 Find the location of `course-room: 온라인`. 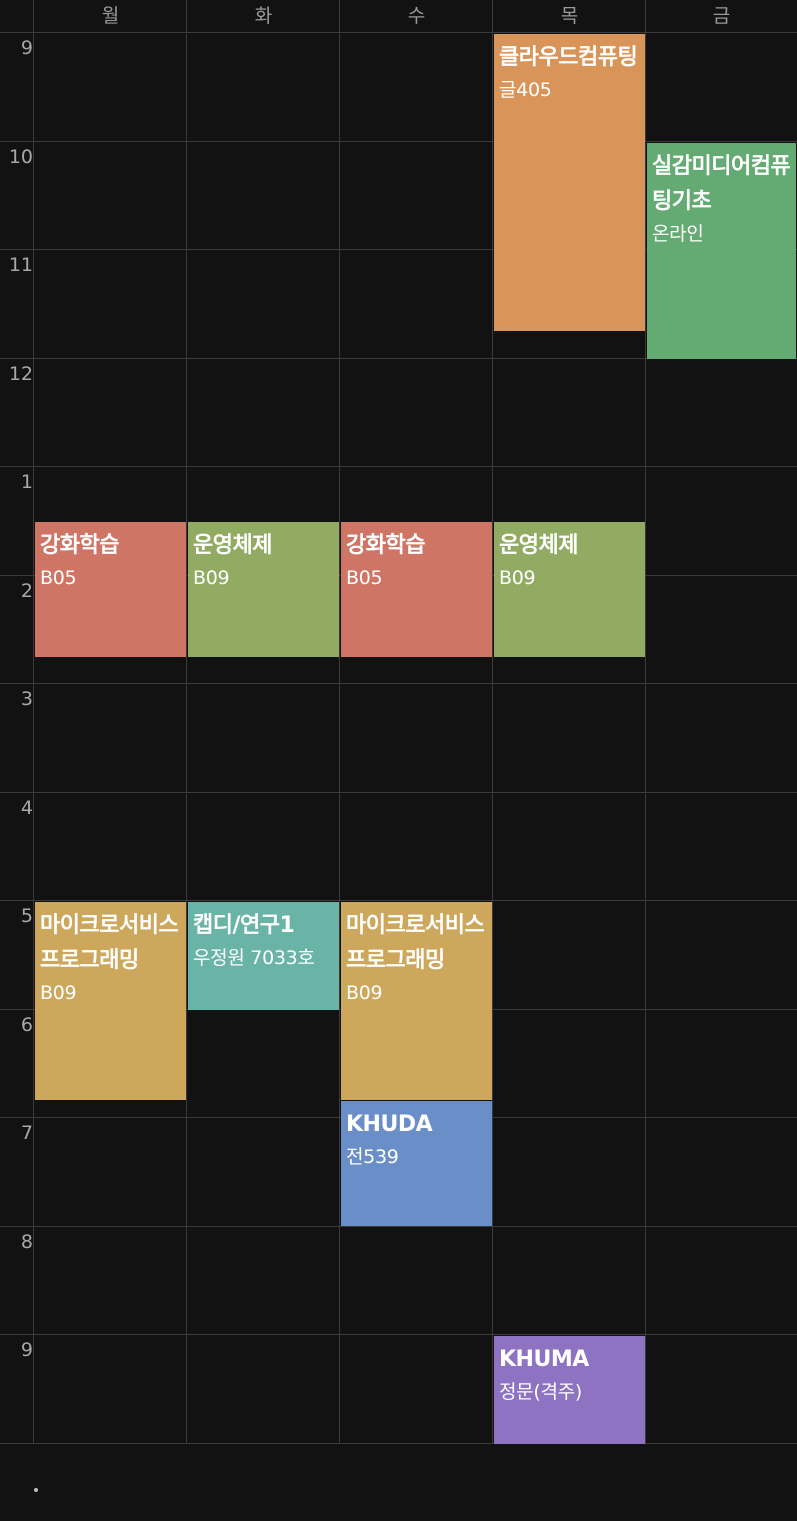

course-room: 온라인 is located at coordinates (678, 233).